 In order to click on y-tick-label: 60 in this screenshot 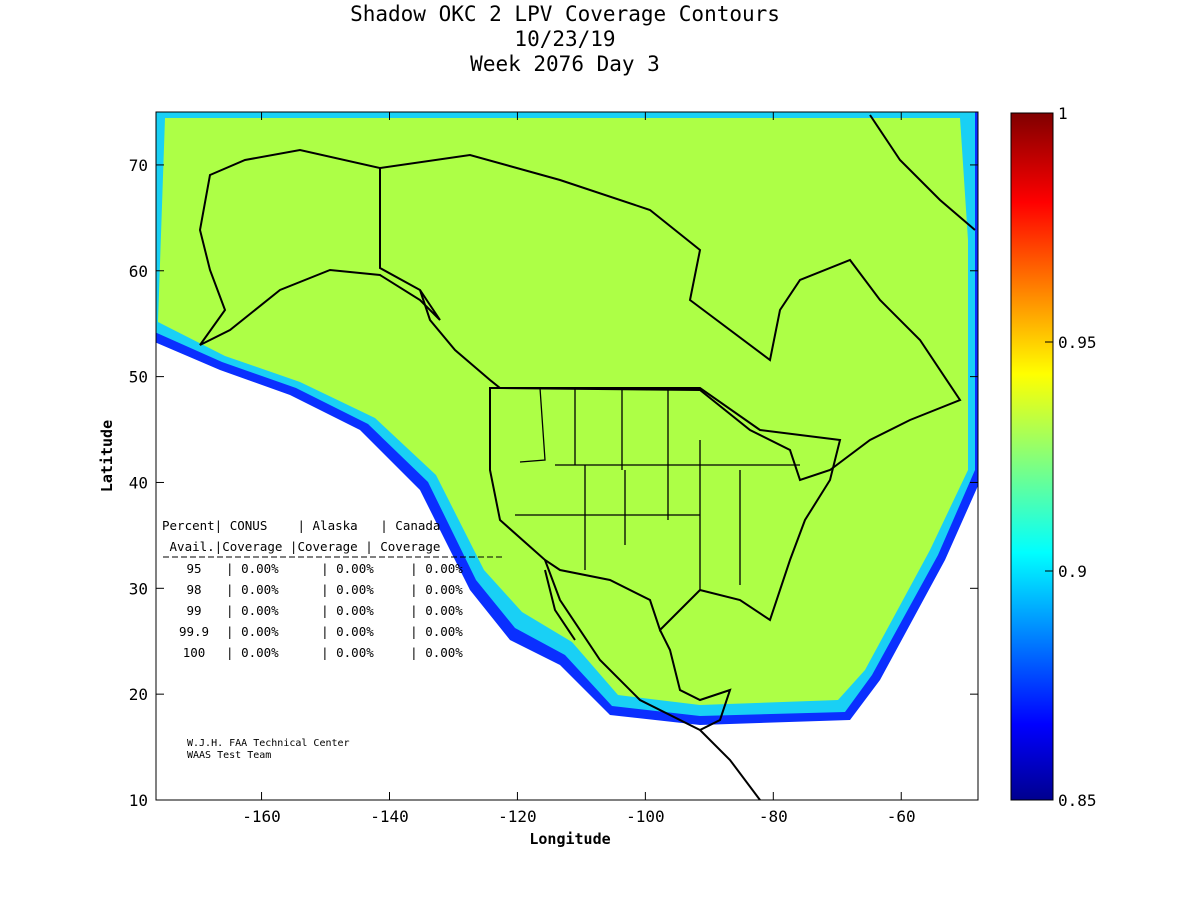, I will do `click(138, 271)`.